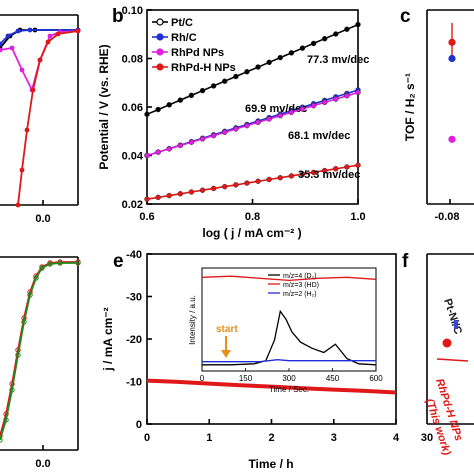 This screenshot has width=474, height=474. Describe the element at coordinates (246, 378) in the screenshot. I see `inset-x-tick-label: 150` at that location.